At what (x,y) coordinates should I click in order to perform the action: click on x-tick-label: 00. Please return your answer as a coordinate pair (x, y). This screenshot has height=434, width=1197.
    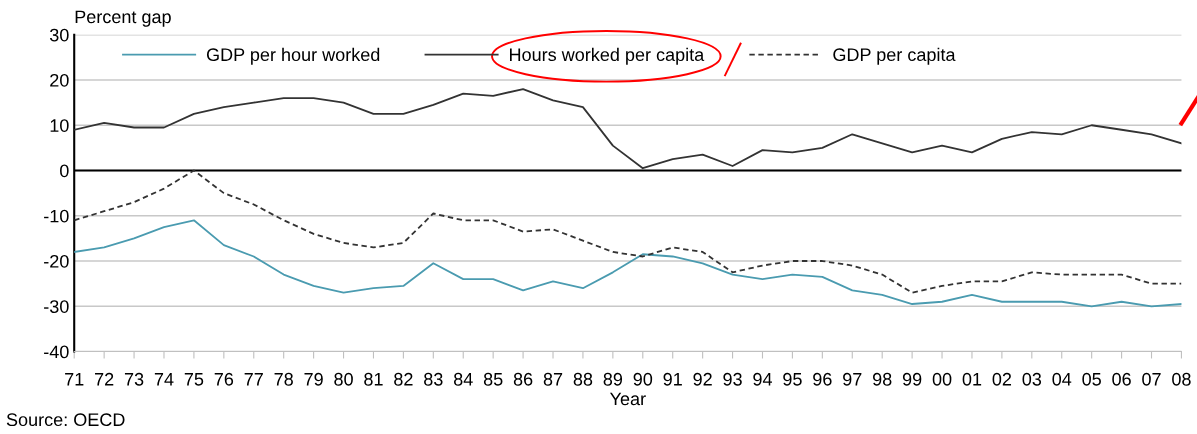
    Looking at the image, I should click on (942, 379).